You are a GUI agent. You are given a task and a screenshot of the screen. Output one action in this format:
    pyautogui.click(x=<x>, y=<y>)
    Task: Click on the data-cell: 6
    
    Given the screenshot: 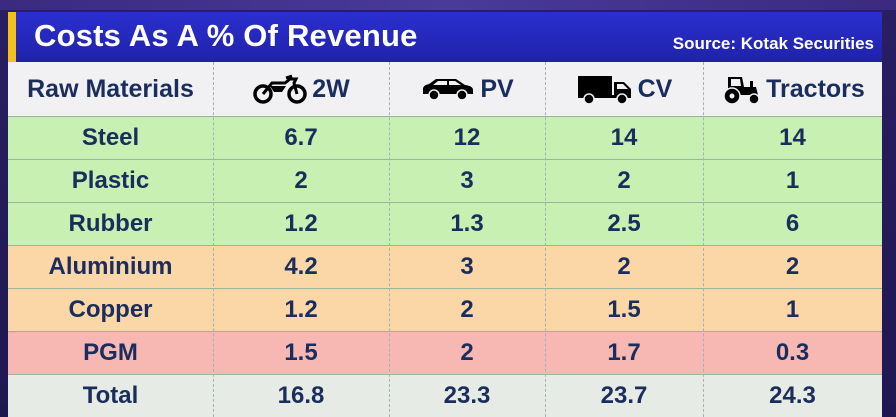 What is the action you would take?
    pyautogui.click(x=792, y=223)
    